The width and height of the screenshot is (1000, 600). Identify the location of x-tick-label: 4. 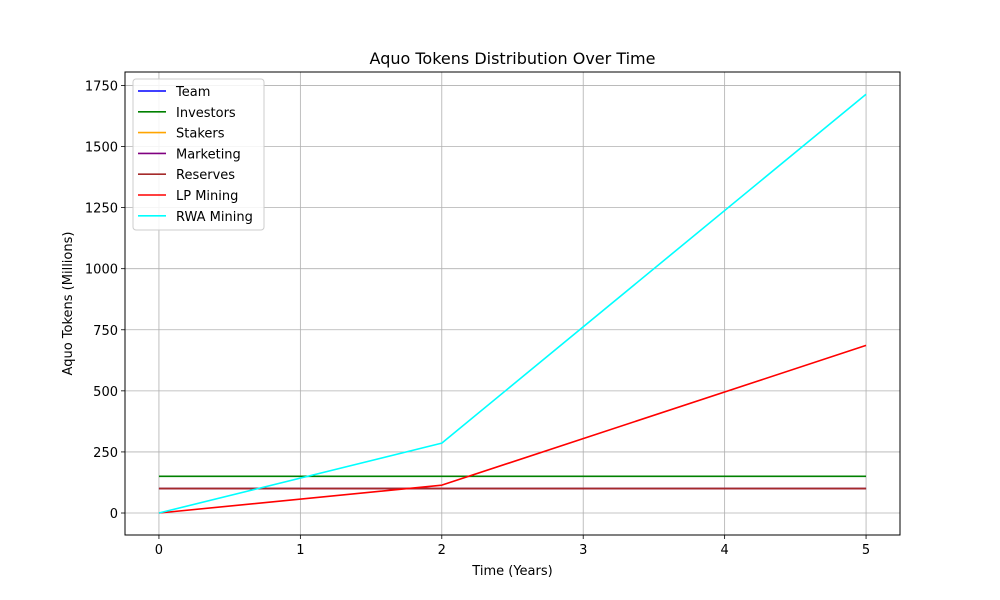
(724, 550).